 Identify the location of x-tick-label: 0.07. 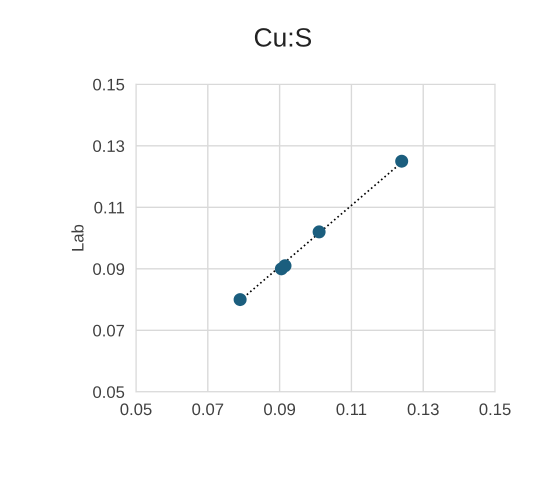
(208, 409).